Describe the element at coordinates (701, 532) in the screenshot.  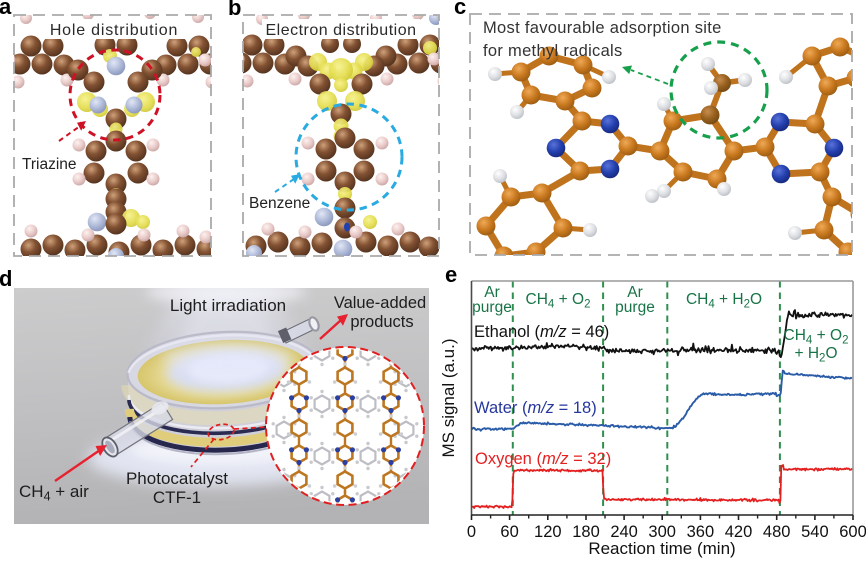
I see `svg-text: 360` at that location.